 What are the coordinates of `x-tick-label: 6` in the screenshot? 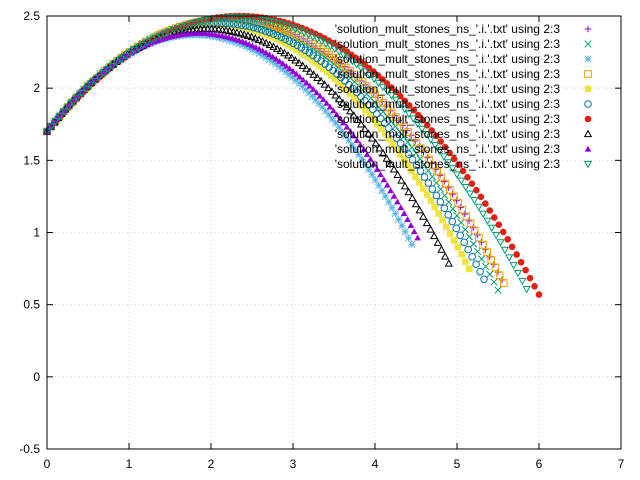 It's located at (539, 464).